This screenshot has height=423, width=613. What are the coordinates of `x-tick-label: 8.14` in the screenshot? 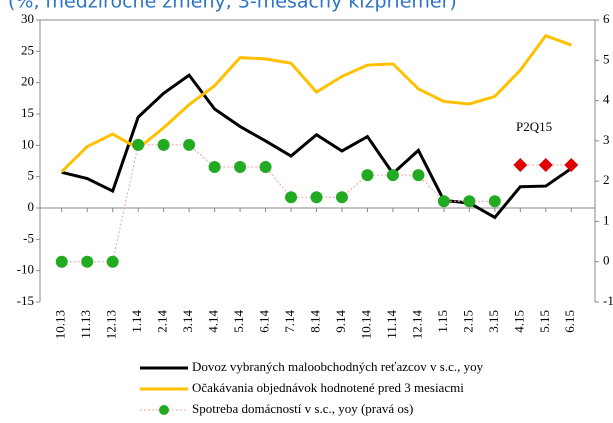 It's located at (314, 321).